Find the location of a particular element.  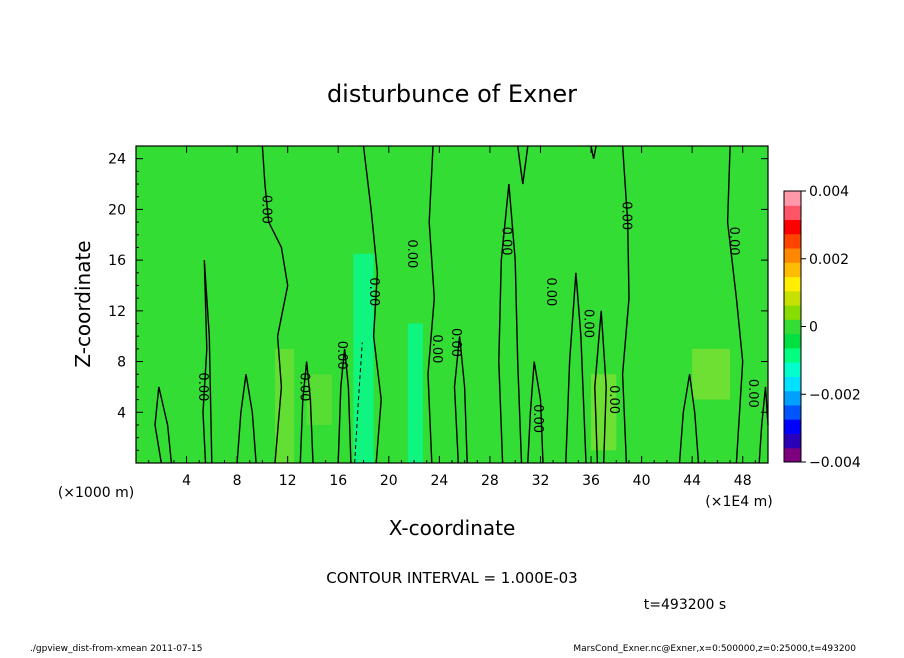

x-tick-label: 40 is located at coordinates (642, 481).